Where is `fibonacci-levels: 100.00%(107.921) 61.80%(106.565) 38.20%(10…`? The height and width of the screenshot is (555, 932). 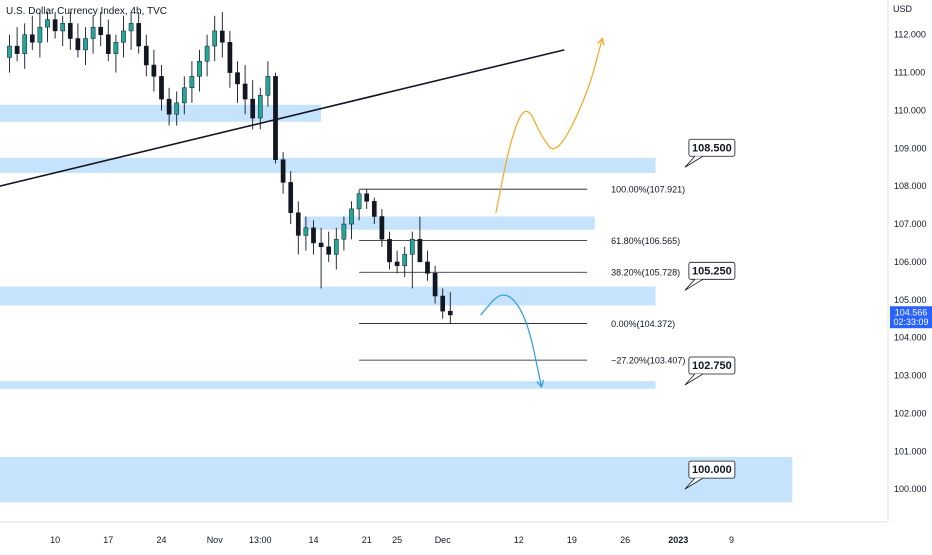 fibonacci-levels: 100.00%(107.921) 61.80%(106.565) 38.20%(10… is located at coordinates (522, 275).